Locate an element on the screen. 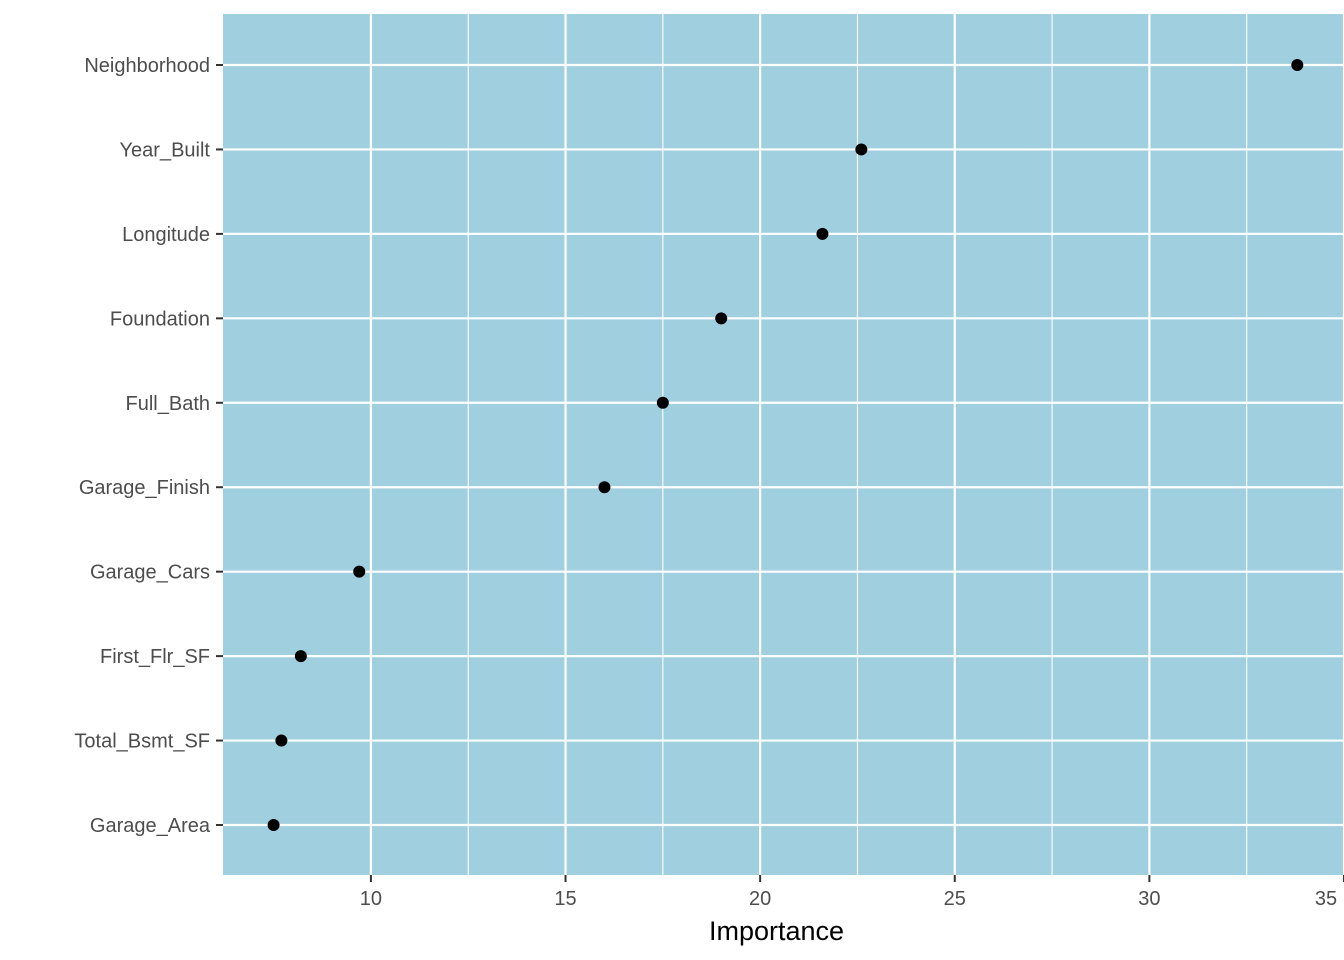 This screenshot has width=1344, height=960. y-tick-label: Total_Bsmt_SF is located at coordinates (142, 742).